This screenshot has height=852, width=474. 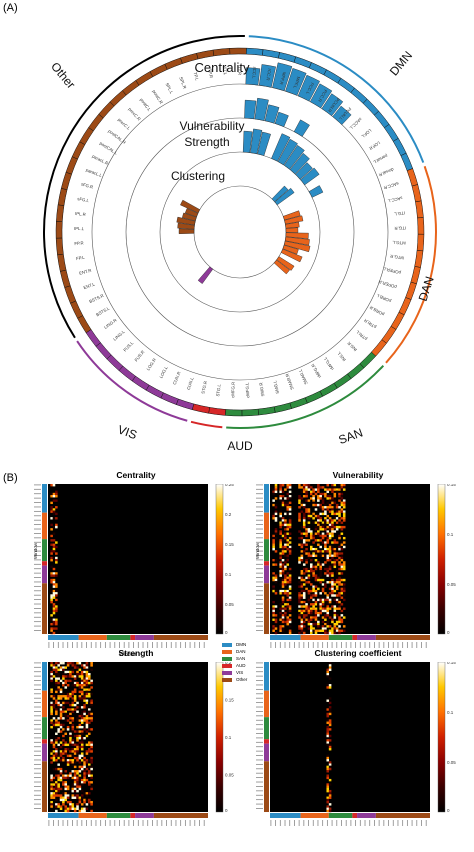 What do you see at coordinates (227, 651) in the screenshot?
I see `legend-swatch` at bounding box center [227, 651].